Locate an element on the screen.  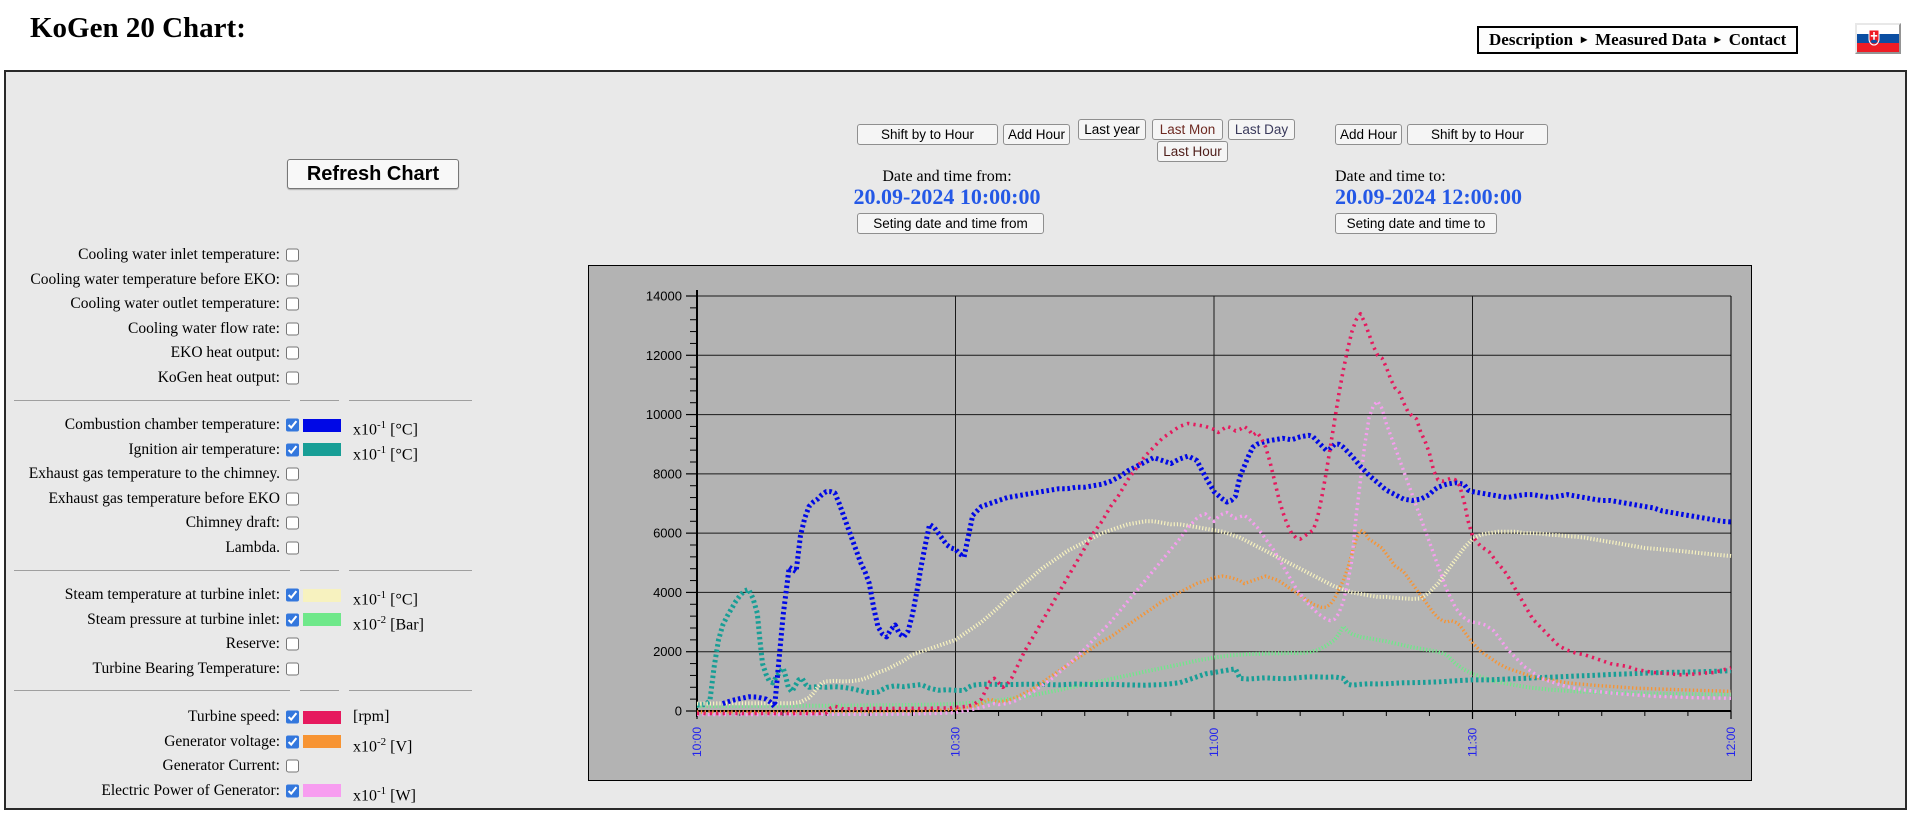
y-axis-tick-label: 0 is located at coordinates (678, 711).